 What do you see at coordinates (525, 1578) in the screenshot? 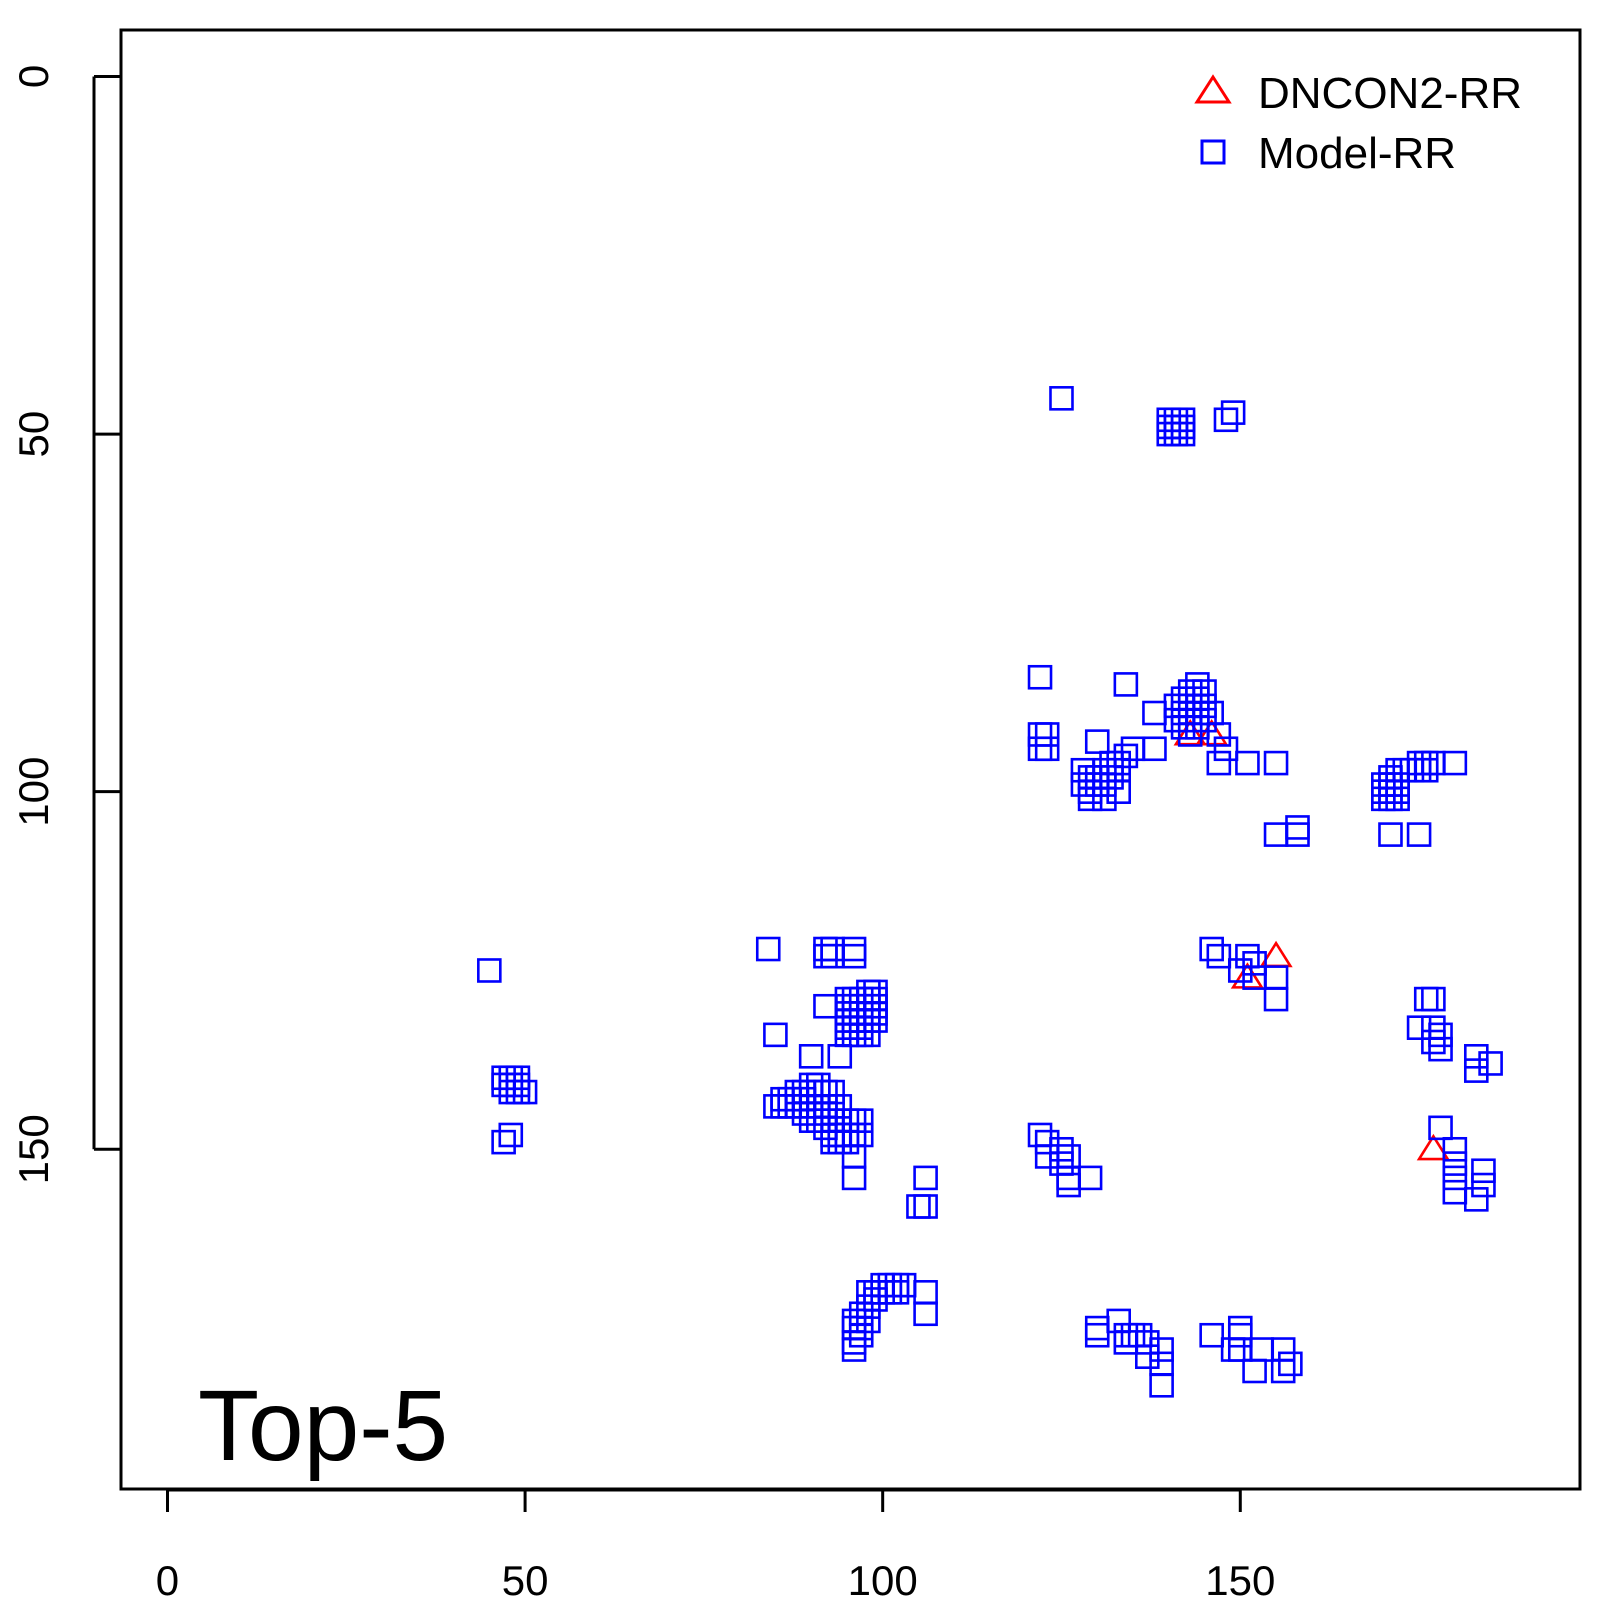
I see `x-tick-label-50: 50` at bounding box center [525, 1578].